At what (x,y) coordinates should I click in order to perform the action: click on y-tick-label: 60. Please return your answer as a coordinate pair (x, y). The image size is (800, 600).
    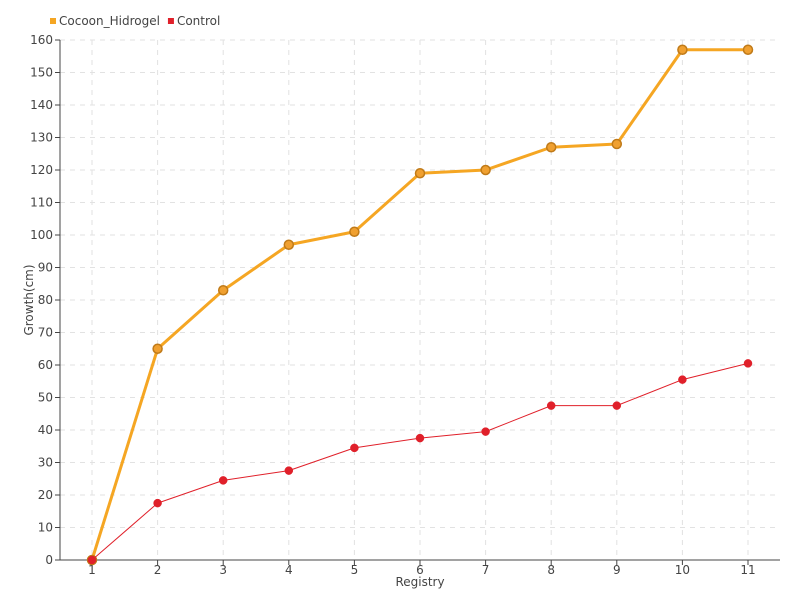
    Looking at the image, I should click on (45, 365).